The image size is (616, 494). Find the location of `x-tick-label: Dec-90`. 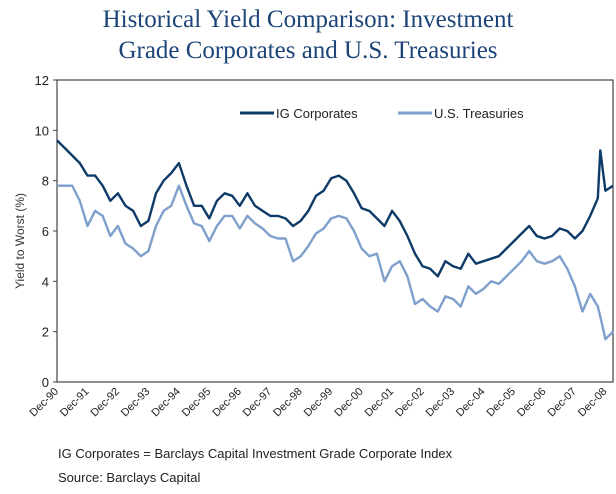

x-tick-label: Dec-90 is located at coordinates (45, 403).